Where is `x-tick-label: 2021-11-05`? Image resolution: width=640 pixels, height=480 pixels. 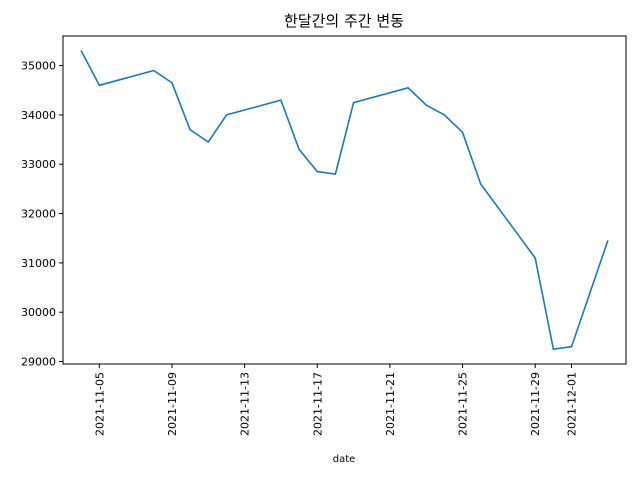 x-tick-label: 2021-11-05 is located at coordinates (99, 404).